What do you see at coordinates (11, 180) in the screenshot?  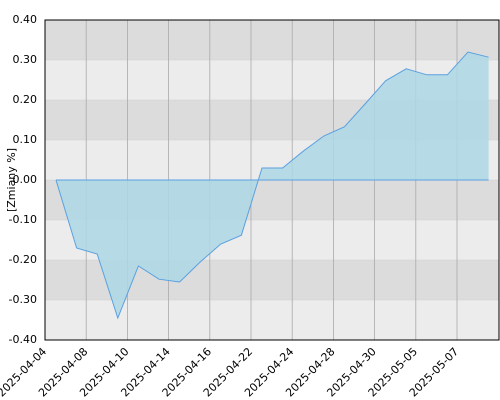 I see `y-axis-label: [Zmiany %]` at bounding box center [11, 180].